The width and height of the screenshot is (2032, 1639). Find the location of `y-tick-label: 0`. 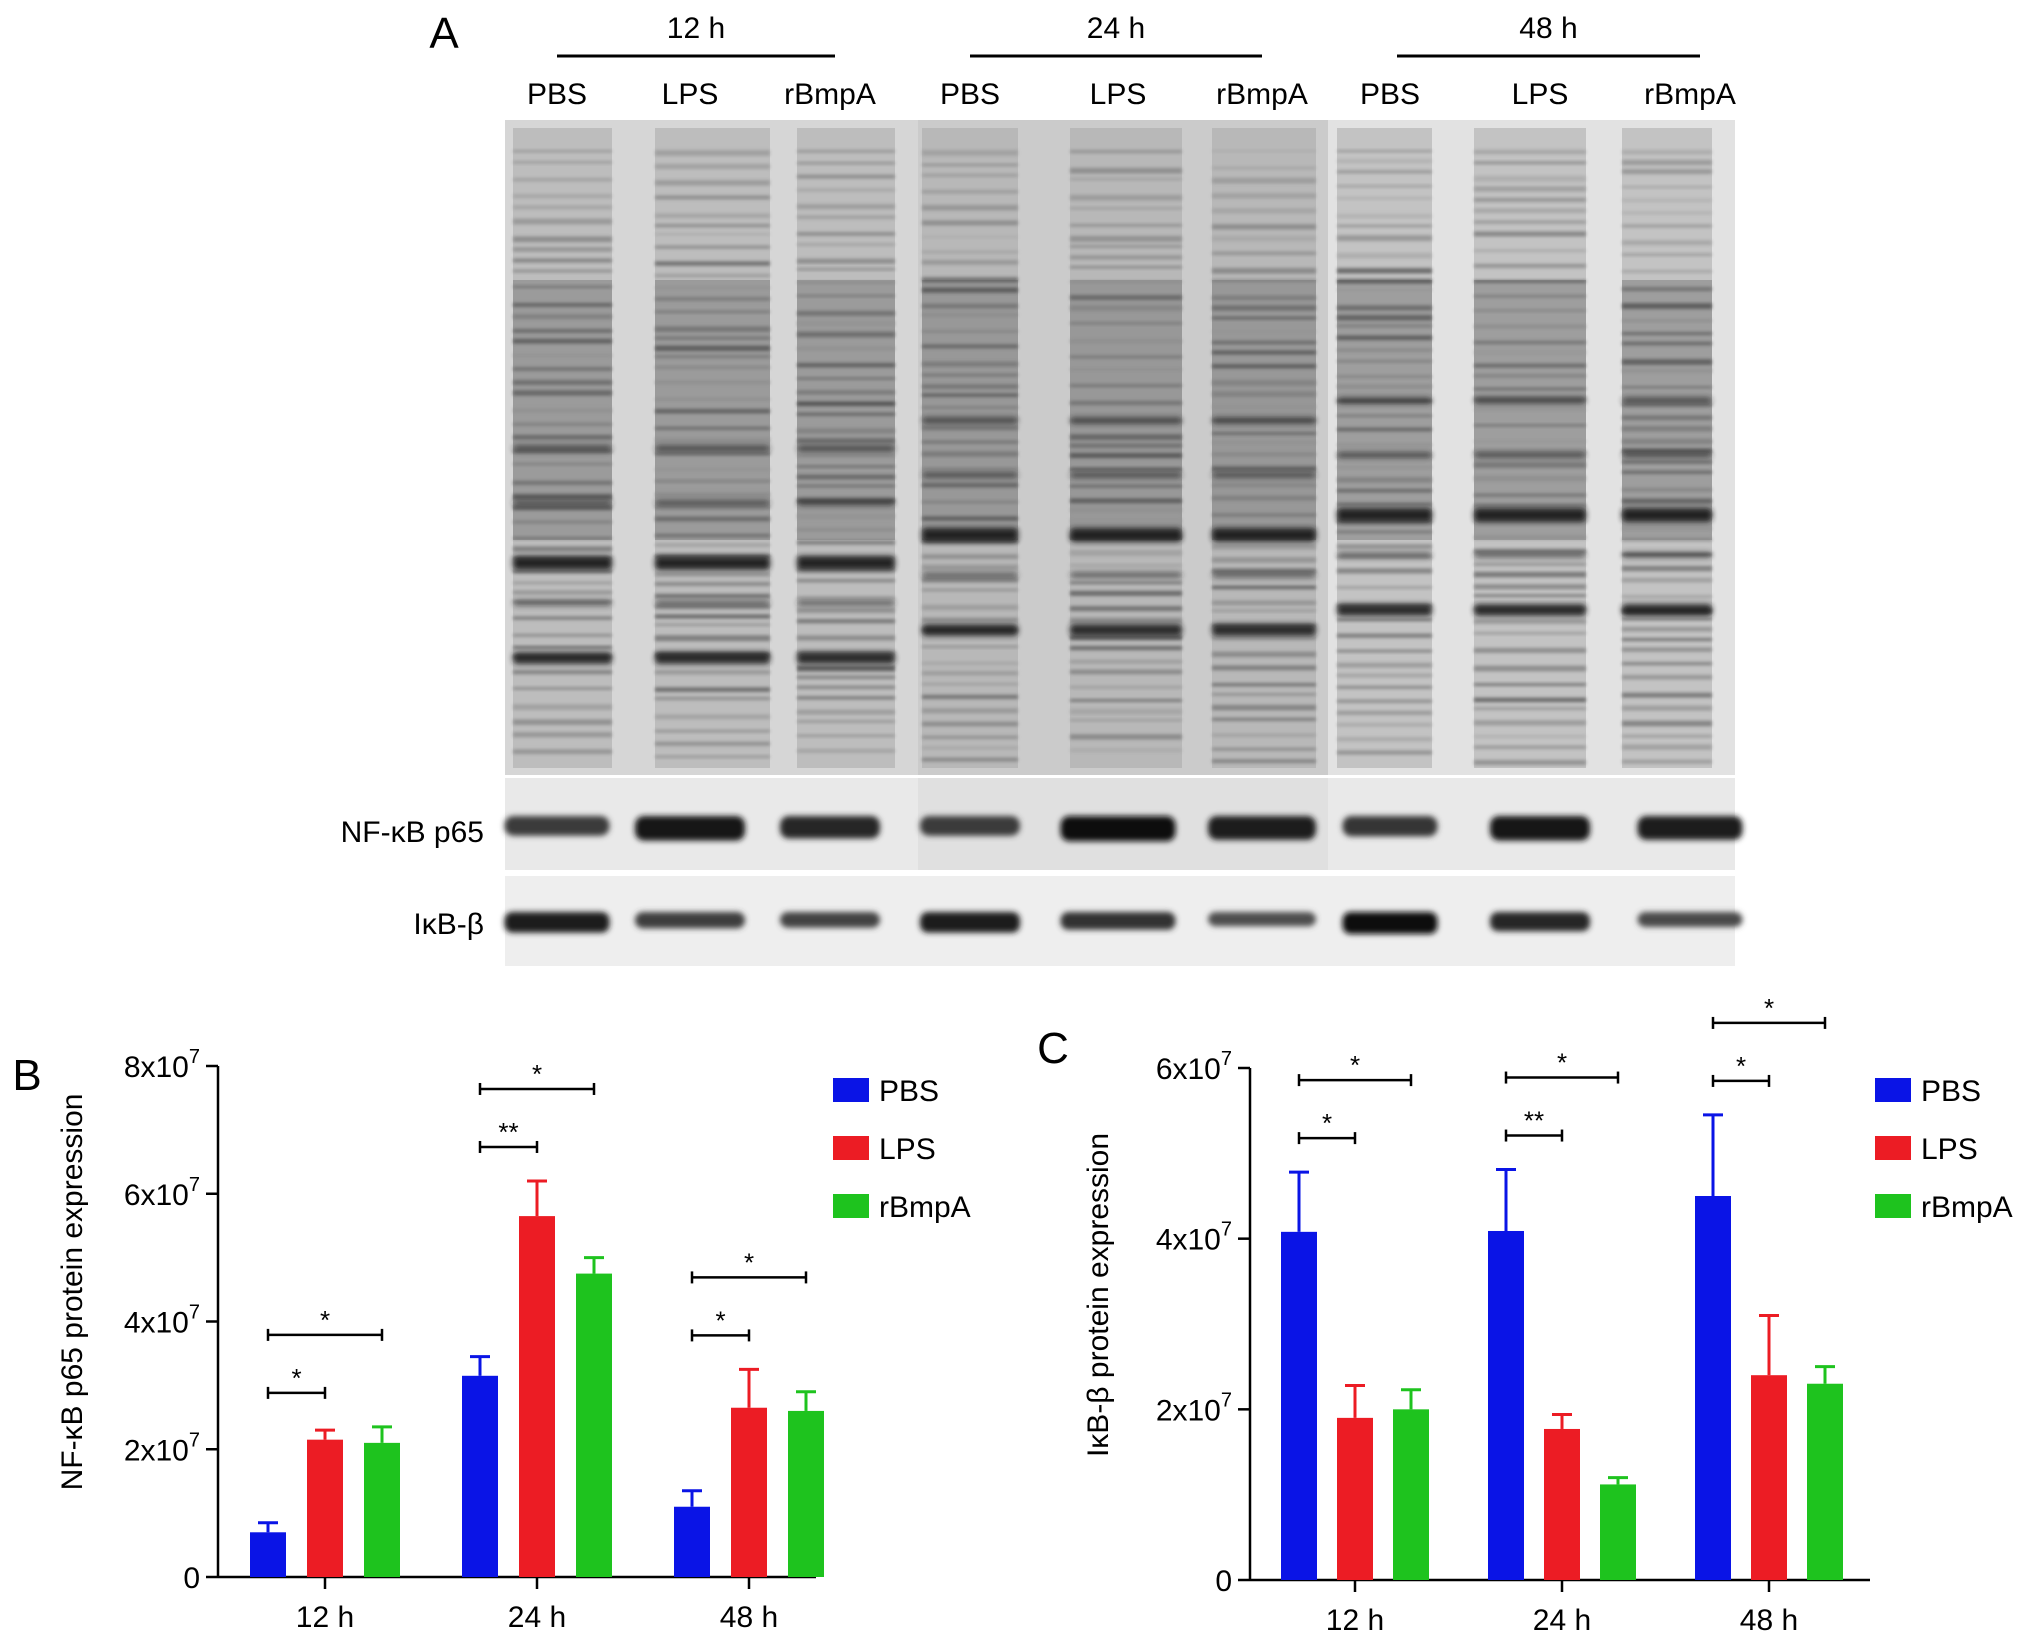

y-tick-label: 0 is located at coordinates (1223, 1581).